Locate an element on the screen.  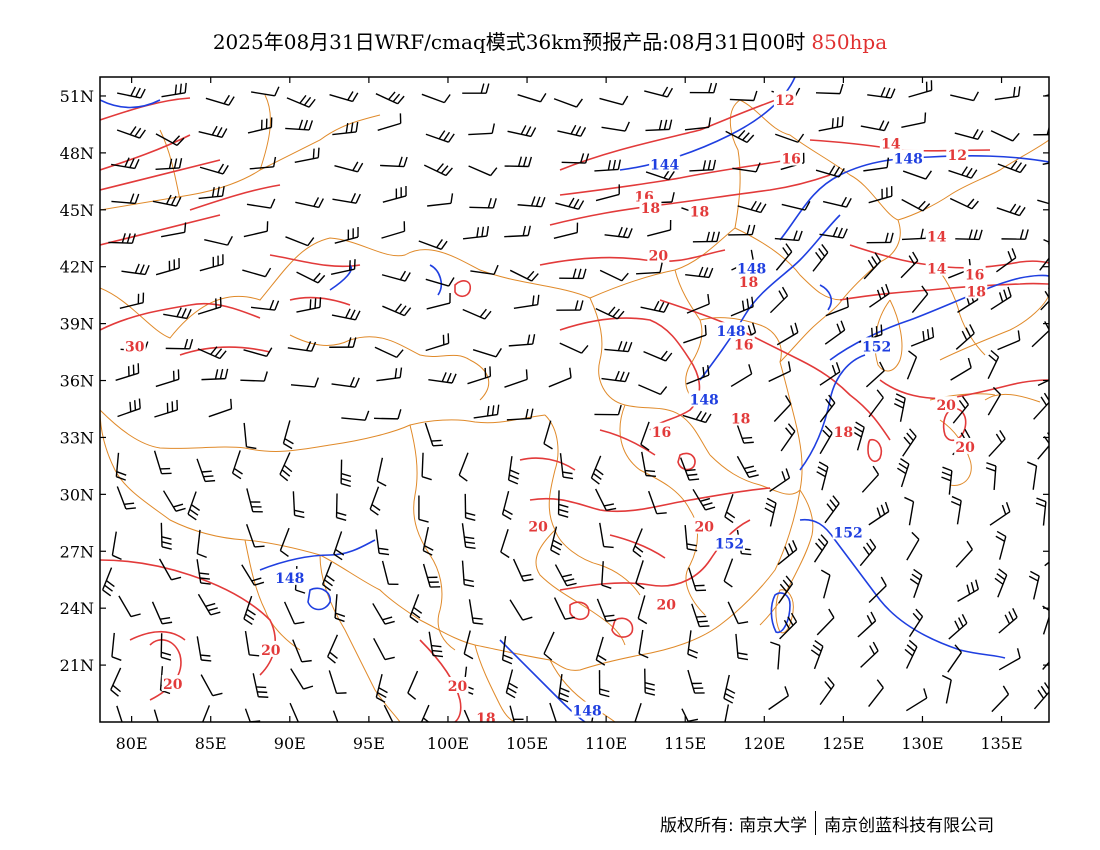
temperature-label: 14 is located at coordinates (891, 144).